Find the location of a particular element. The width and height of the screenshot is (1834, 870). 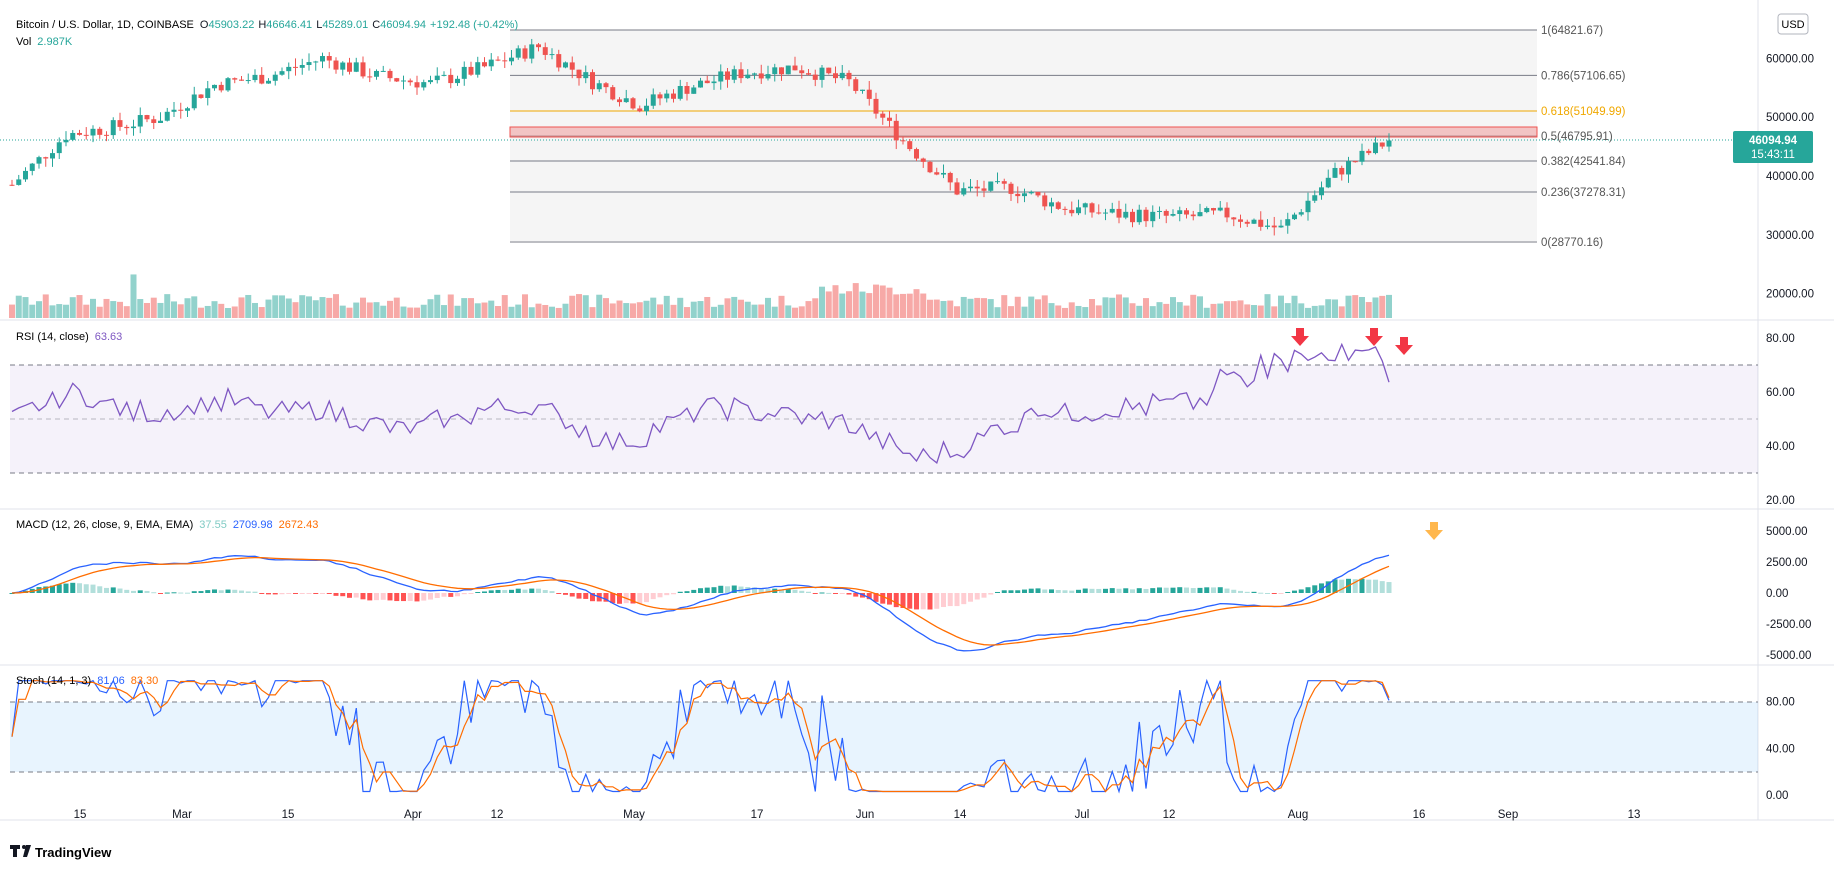

rsi-legend: RSI (14, close) 63.63 is located at coordinates (69, 337).